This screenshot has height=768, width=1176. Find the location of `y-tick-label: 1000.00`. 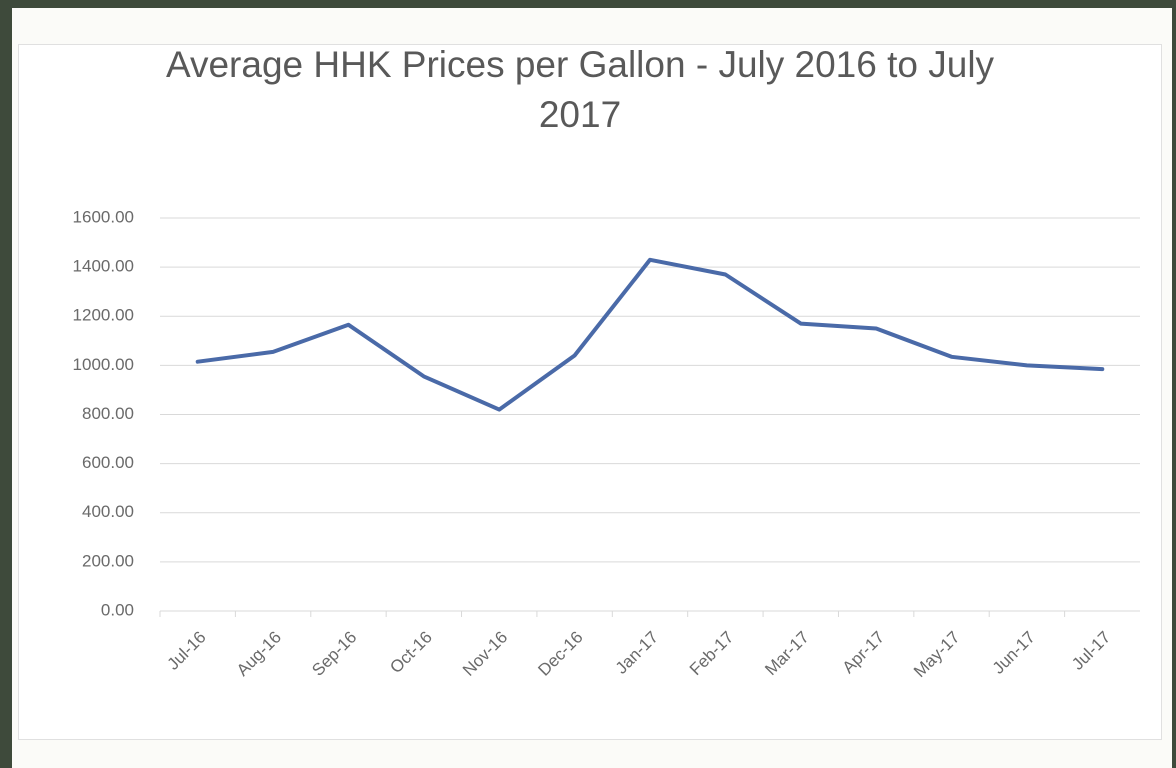

y-tick-label: 1000.00 is located at coordinates (103, 364).